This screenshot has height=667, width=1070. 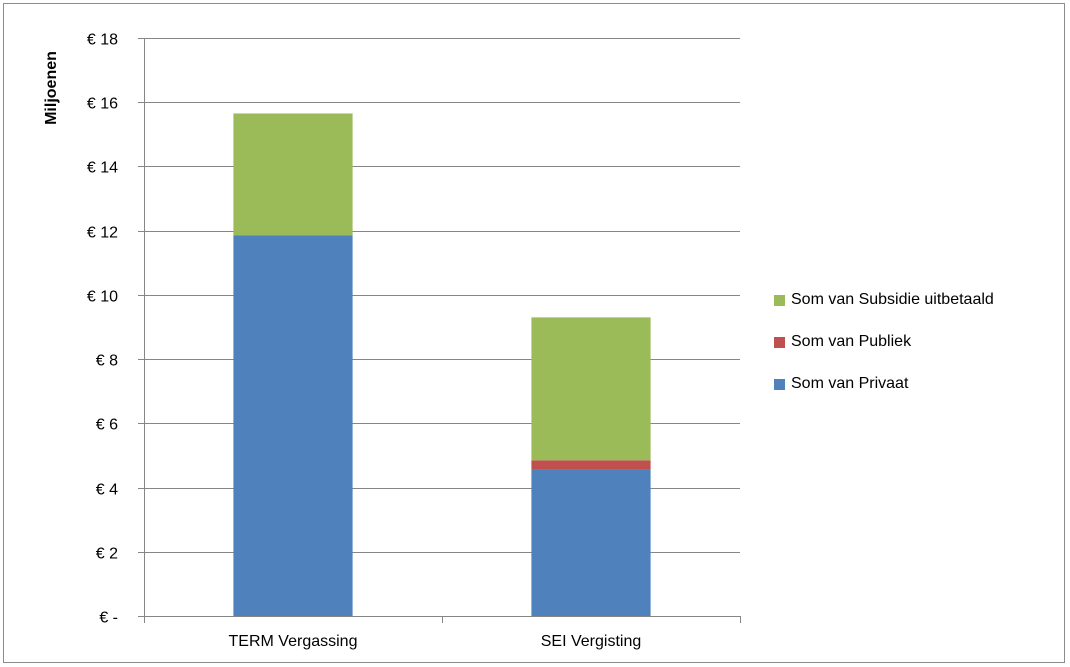 I want to click on y-tick-label: € 16, so click(x=102, y=104).